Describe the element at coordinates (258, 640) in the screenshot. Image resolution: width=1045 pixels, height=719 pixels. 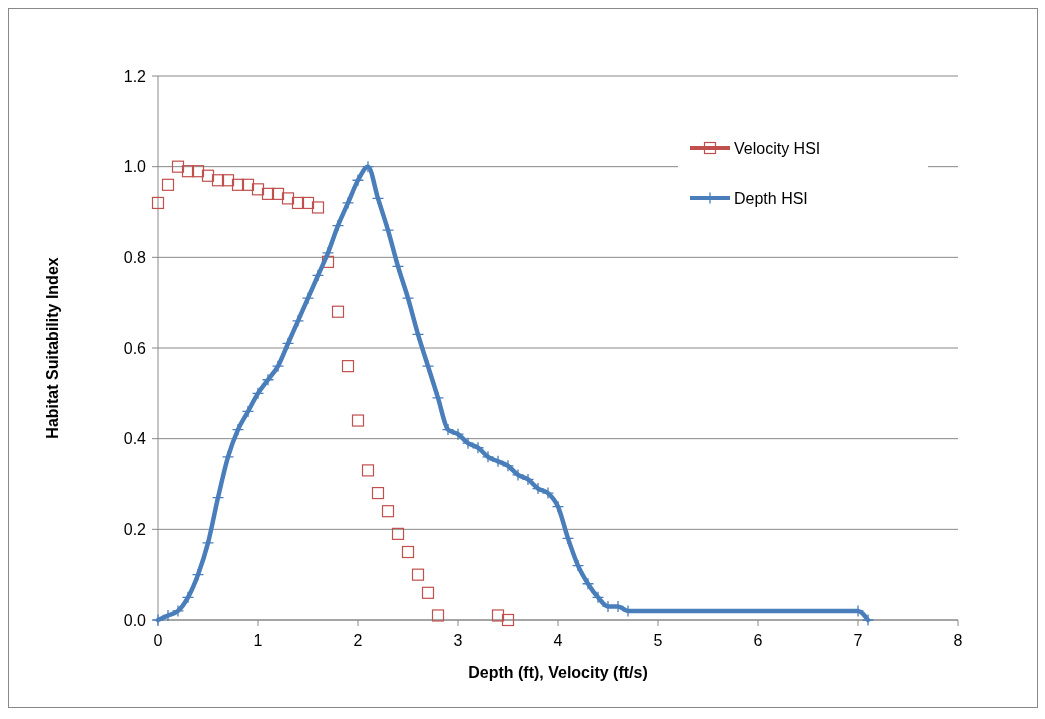
I see `x-tick-label: 1` at that location.